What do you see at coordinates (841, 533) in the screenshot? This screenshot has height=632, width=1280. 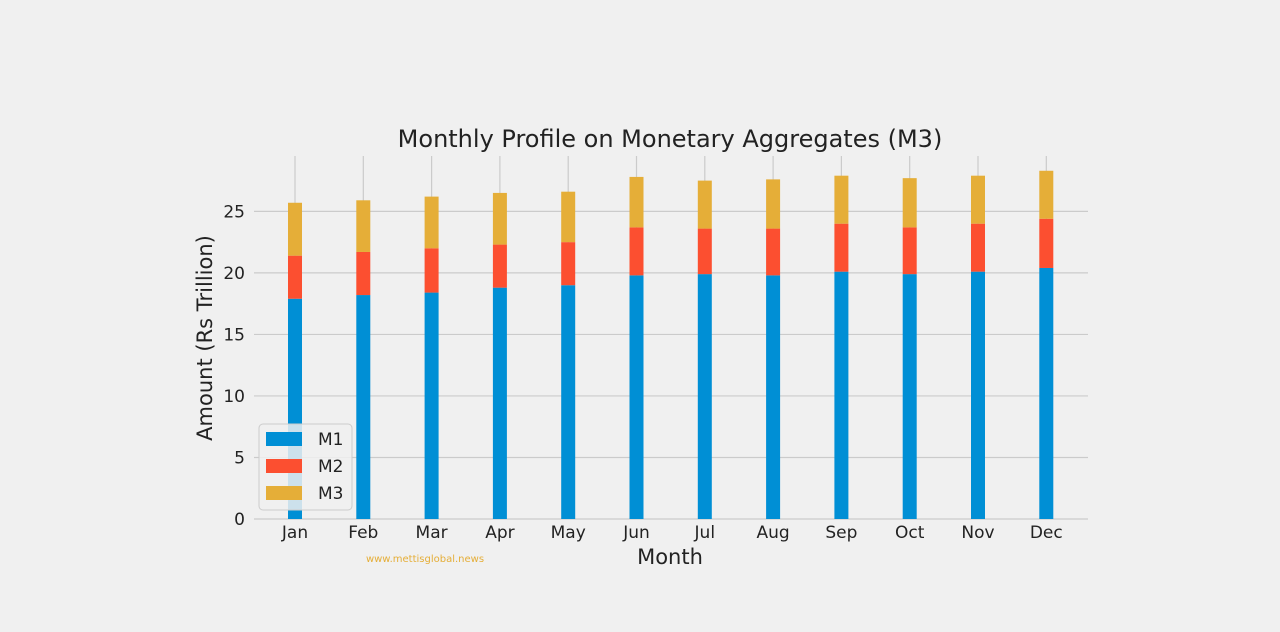 I see `x-tick-label: Sep` at bounding box center [841, 533].